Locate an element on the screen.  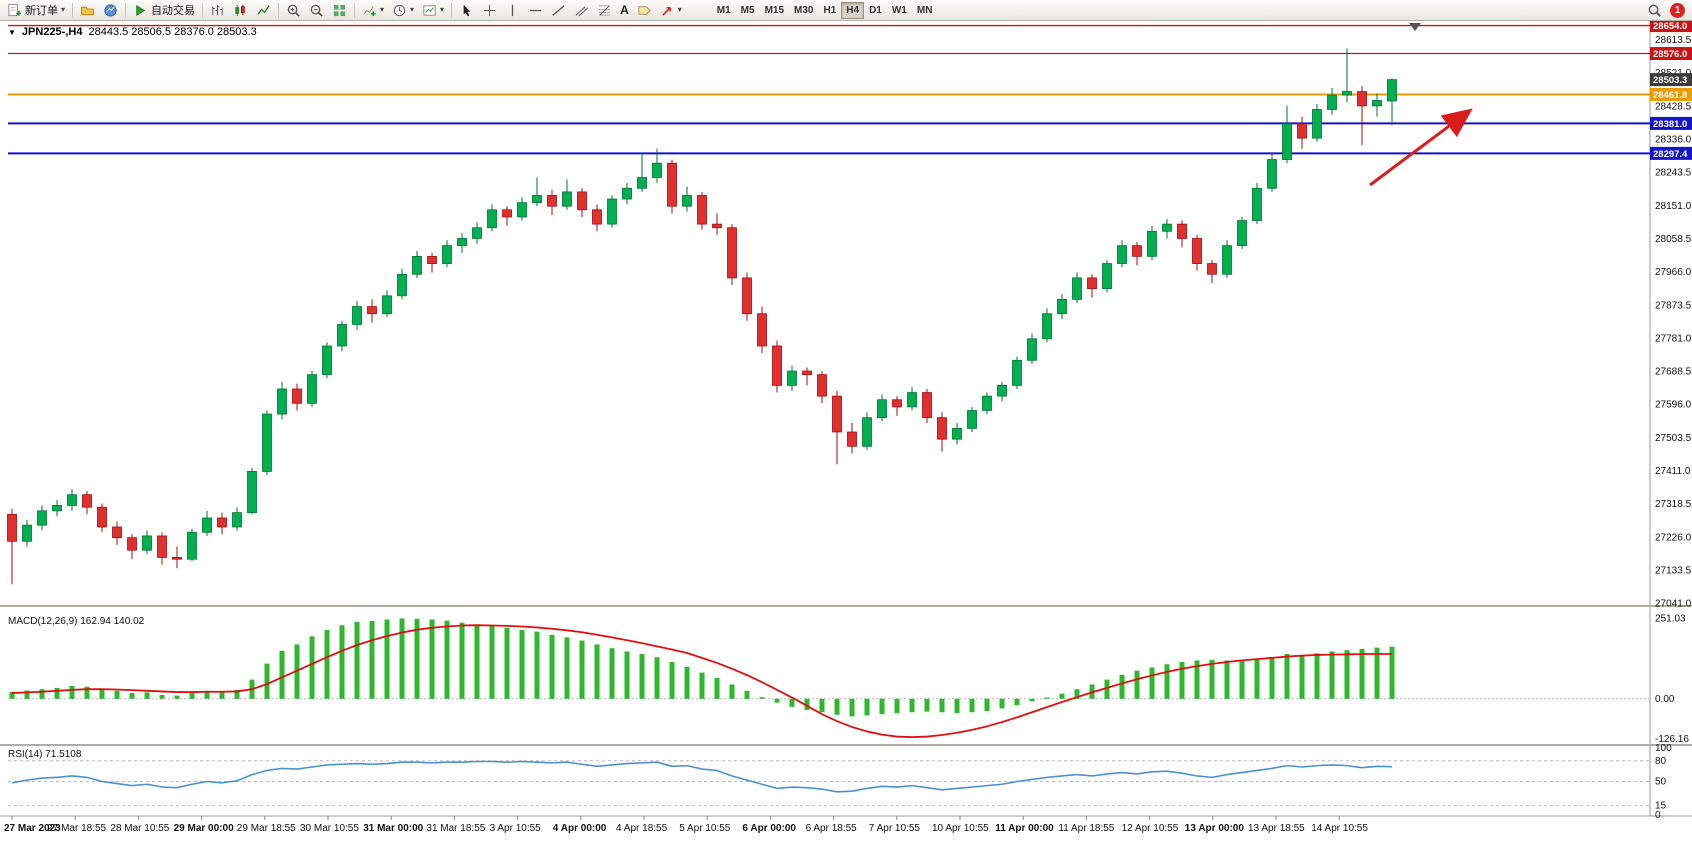
templates-button: ▾ is located at coordinates (433, 10).